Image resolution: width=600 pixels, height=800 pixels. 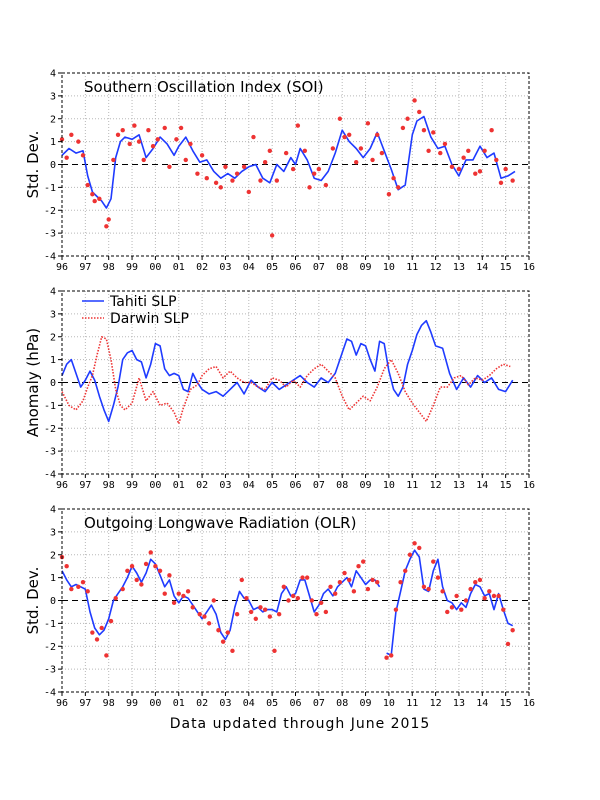 What do you see at coordinates (33, 382) in the screenshot?
I see `slp-y-axis-label: Anomaly (hPa)` at bounding box center [33, 382].